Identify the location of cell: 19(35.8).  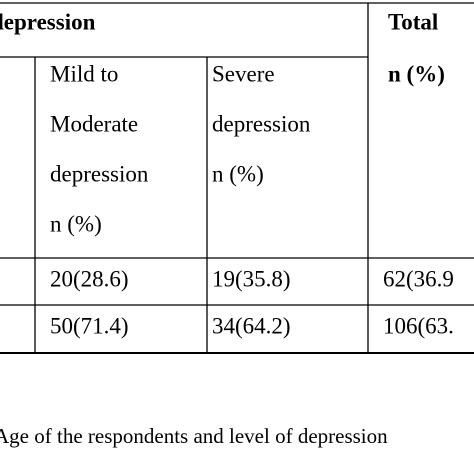
(251, 278).